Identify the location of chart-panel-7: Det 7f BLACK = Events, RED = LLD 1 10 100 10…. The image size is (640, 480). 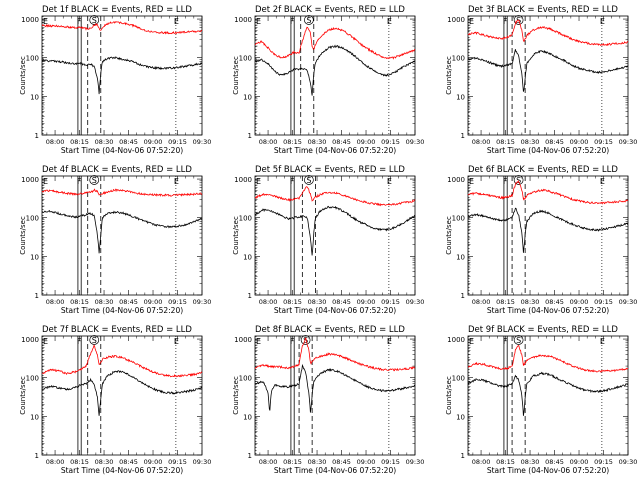
(115, 400).